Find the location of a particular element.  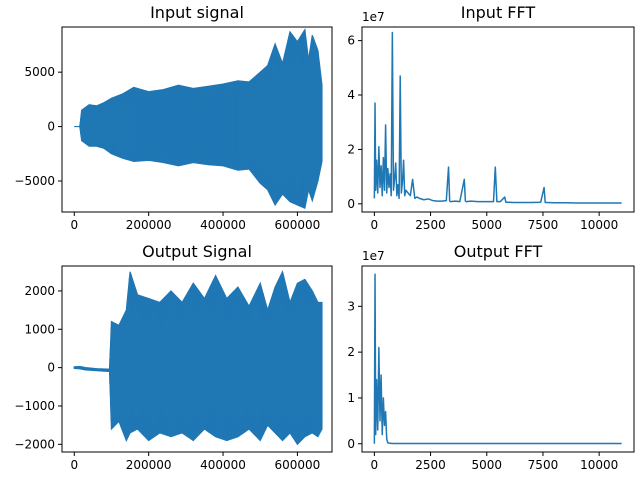

y-tick-label: 6 is located at coordinates (351, 41).